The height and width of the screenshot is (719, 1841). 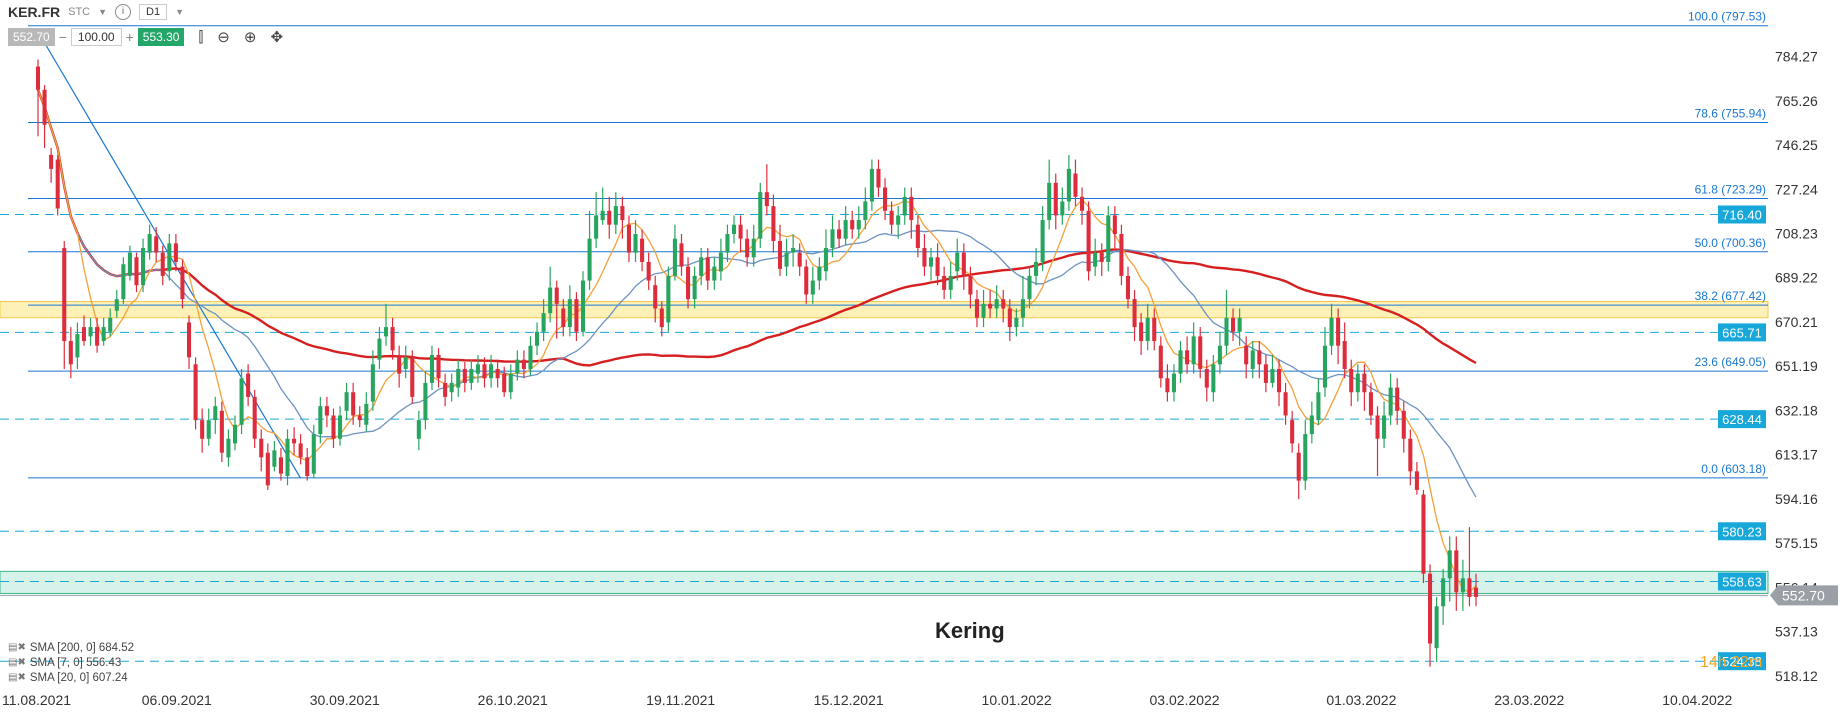 What do you see at coordinates (62, 37) in the screenshot?
I see `decrease-quantity-button: −` at bounding box center [62, 37].